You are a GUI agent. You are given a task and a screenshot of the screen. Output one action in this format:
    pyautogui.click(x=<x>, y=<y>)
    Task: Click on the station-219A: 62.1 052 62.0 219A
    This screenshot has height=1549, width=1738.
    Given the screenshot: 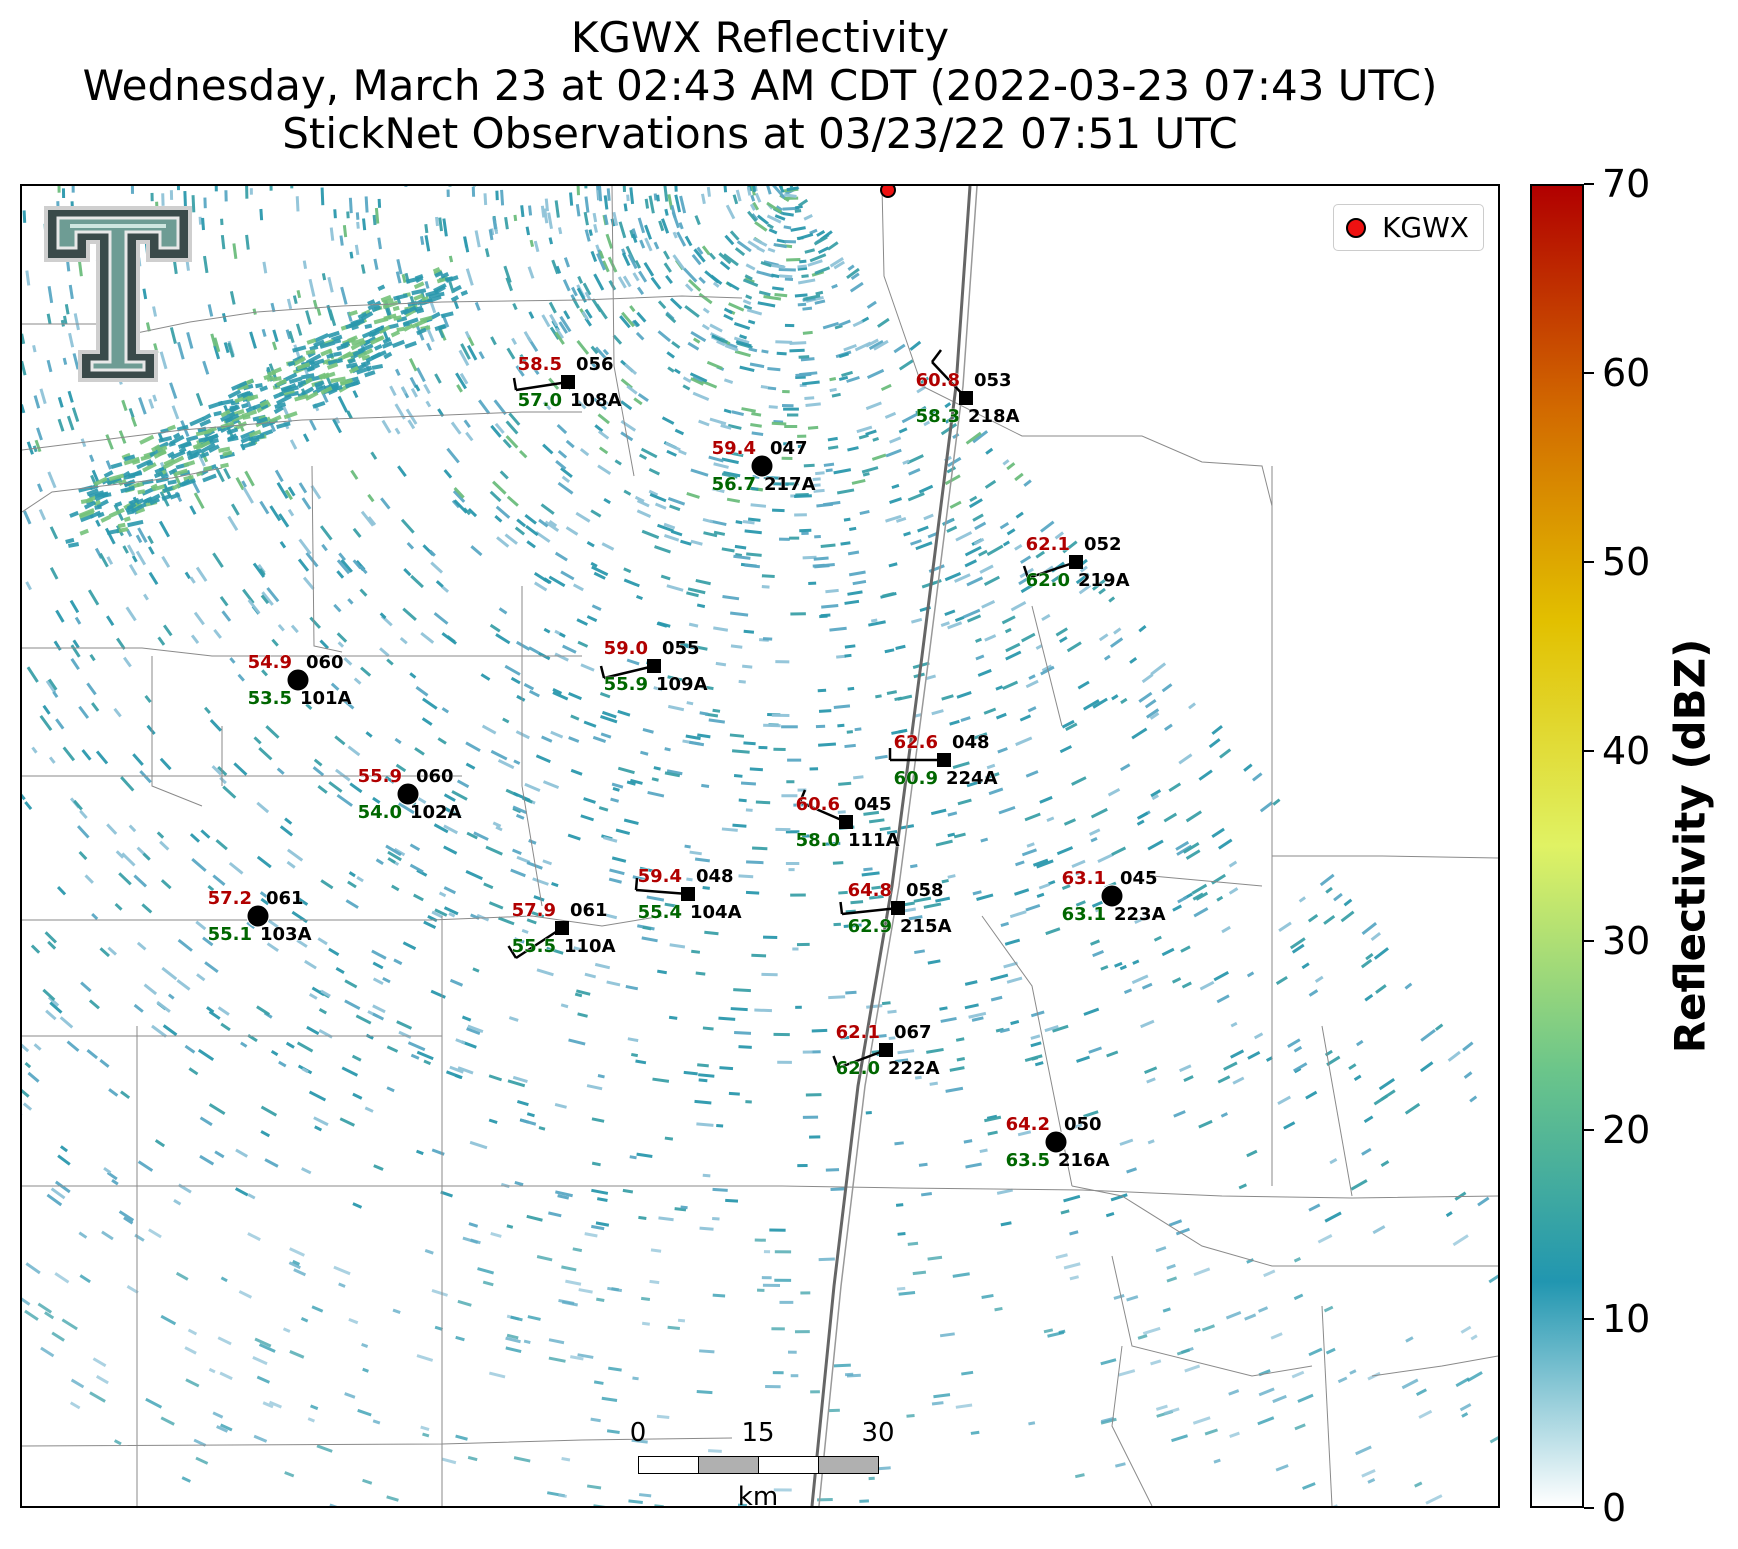 What is the action you would take?
    pyautogui.click(x=1076, y=562)
    